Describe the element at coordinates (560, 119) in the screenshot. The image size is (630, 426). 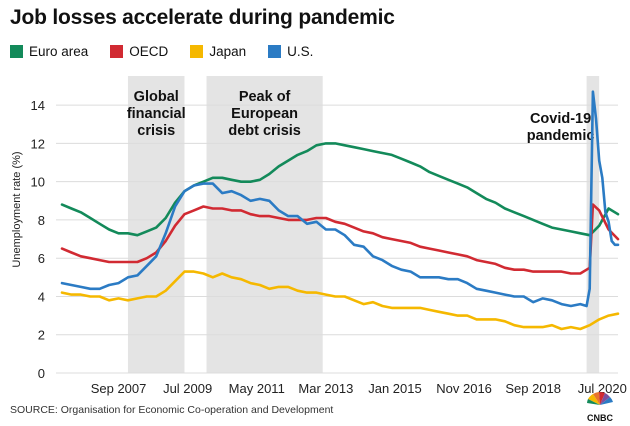
I see `shaded-label-2-line-0: Covid-19` at that location.